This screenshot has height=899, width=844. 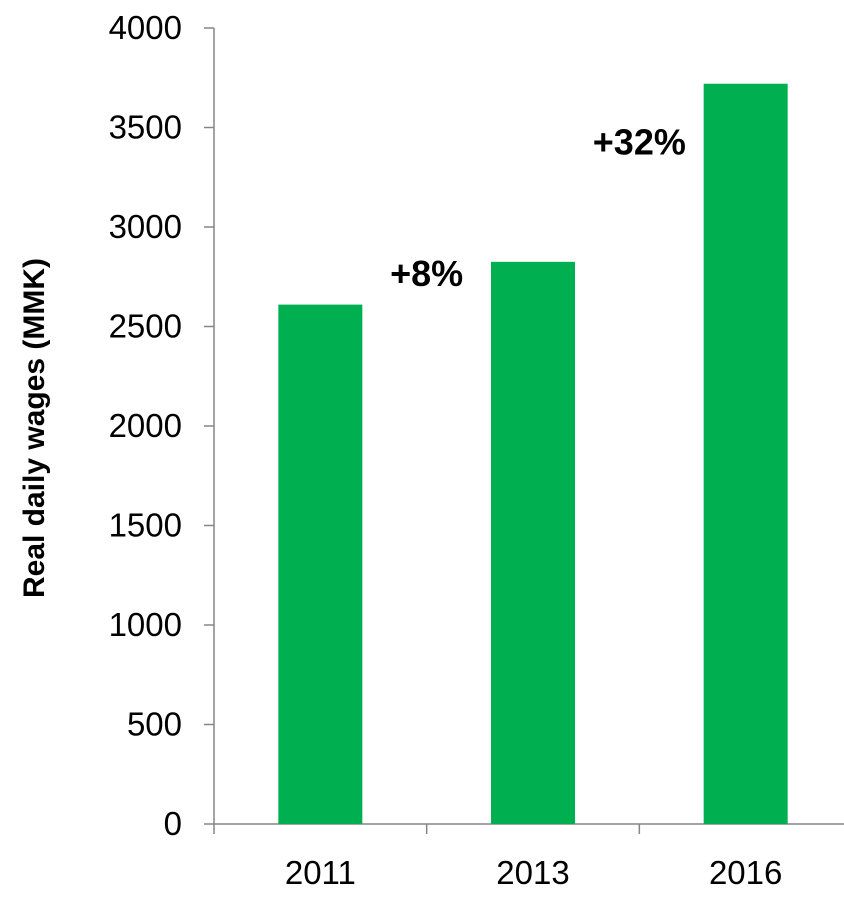 I want to click on y-tick-label: 4000, so click(x=145, y=27).